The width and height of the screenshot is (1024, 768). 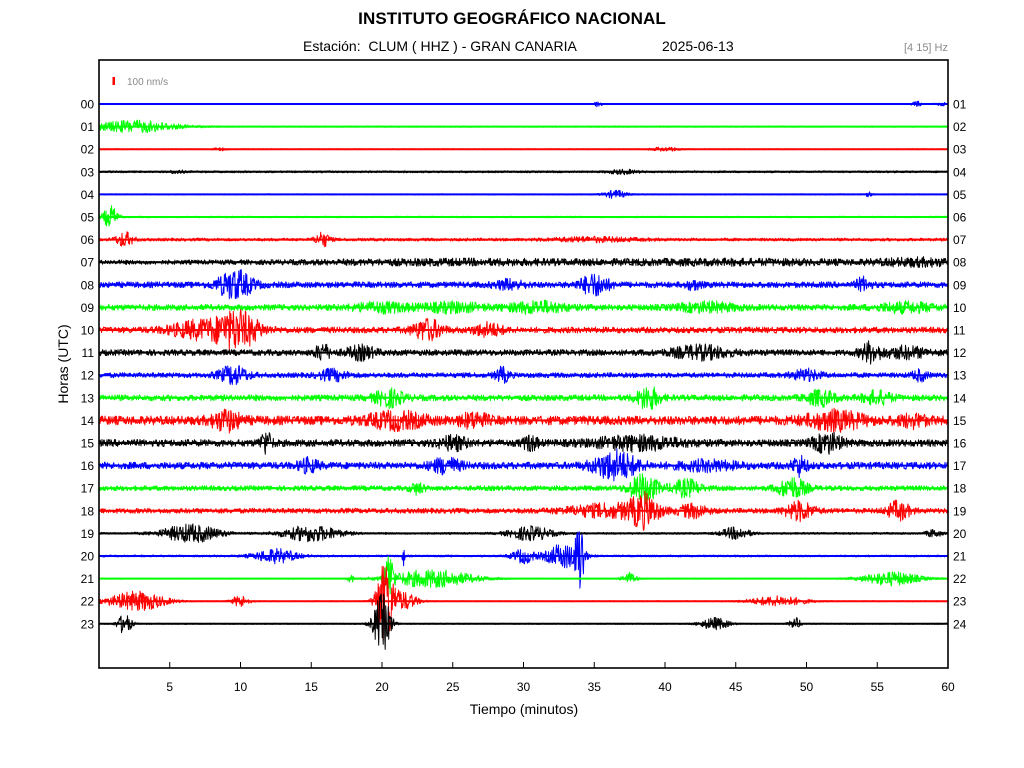 I want to click on hour-label-left: 19, so click(x=88, y=534).